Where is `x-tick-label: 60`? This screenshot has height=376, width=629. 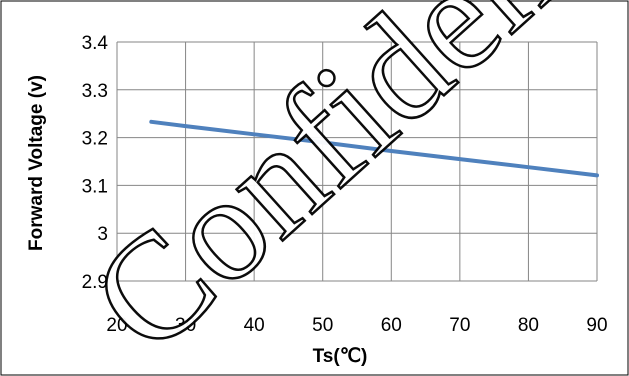
x-tick-label: 60 is located at coordinates (391, 325).